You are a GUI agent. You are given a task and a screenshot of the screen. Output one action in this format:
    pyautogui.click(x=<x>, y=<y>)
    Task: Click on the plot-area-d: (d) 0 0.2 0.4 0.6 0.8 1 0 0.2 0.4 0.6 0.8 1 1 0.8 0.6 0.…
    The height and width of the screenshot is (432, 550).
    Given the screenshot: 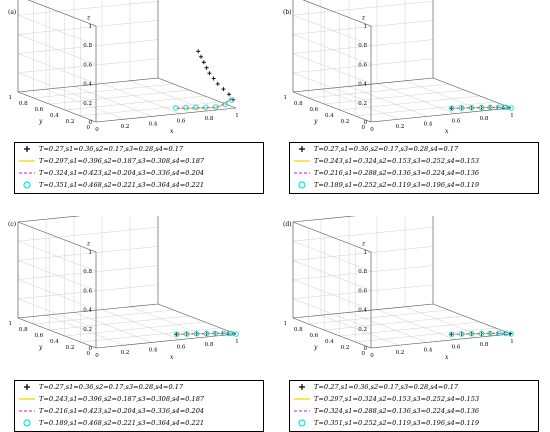 What is the action you would take?
    pyautogui.click(x=398, y=288)
    